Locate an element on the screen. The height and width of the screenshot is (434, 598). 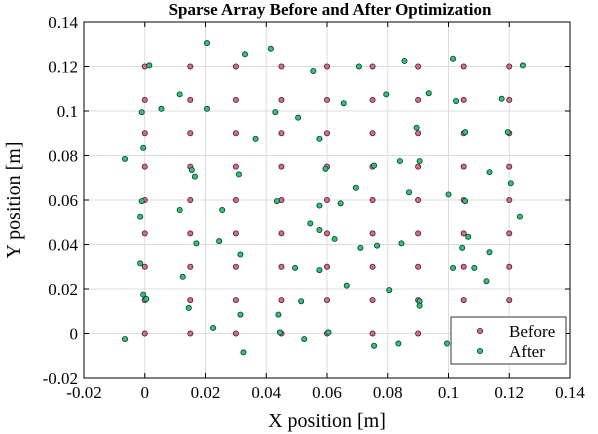
x-tick-label: 0.02 is located at coordinates (206, 392).